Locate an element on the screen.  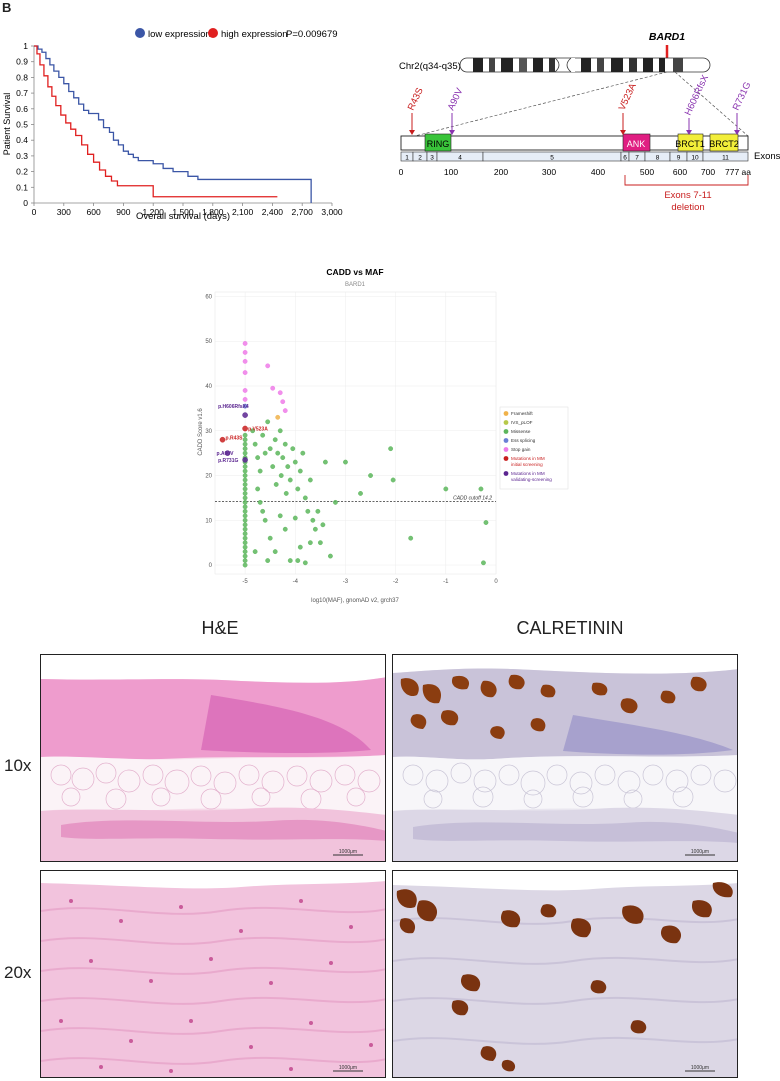
aa-tick-label: 0 is located at coordinates (401, 172).